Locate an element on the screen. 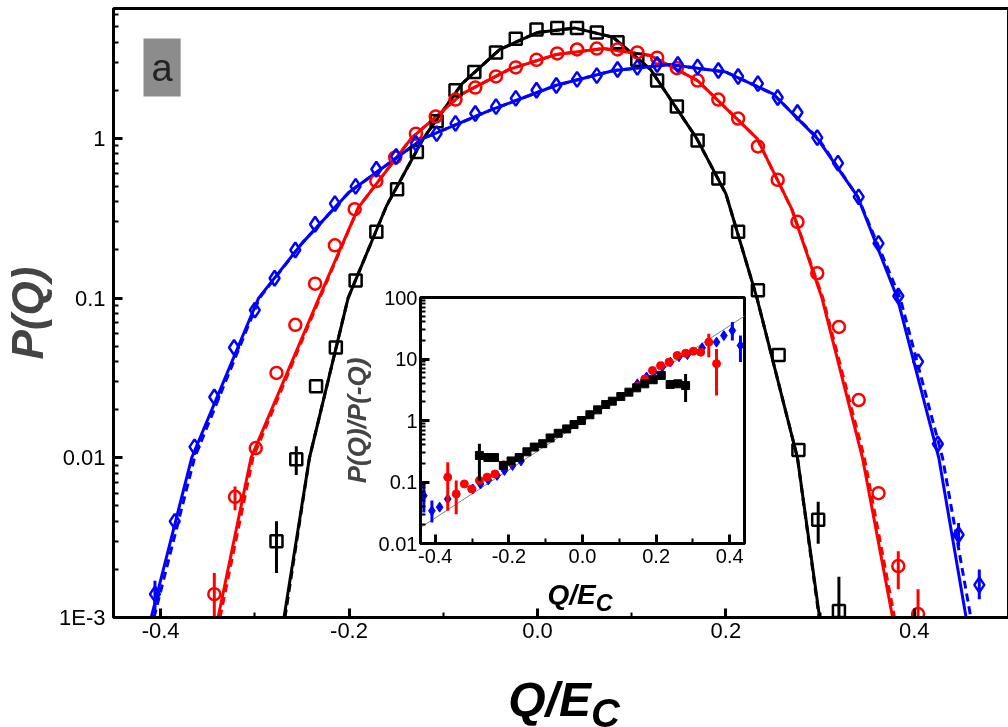  y-axis-title: P(Q)/P(-Q) is located at coordinates (356, 420).